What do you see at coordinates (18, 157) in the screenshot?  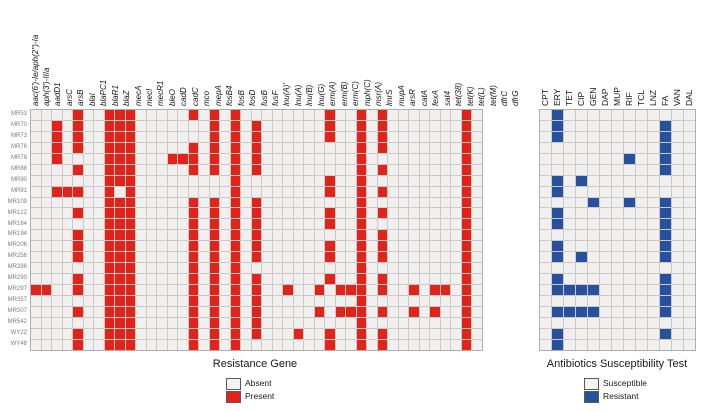 I see `strain-label: MR78` at bounding box center [18, 157].